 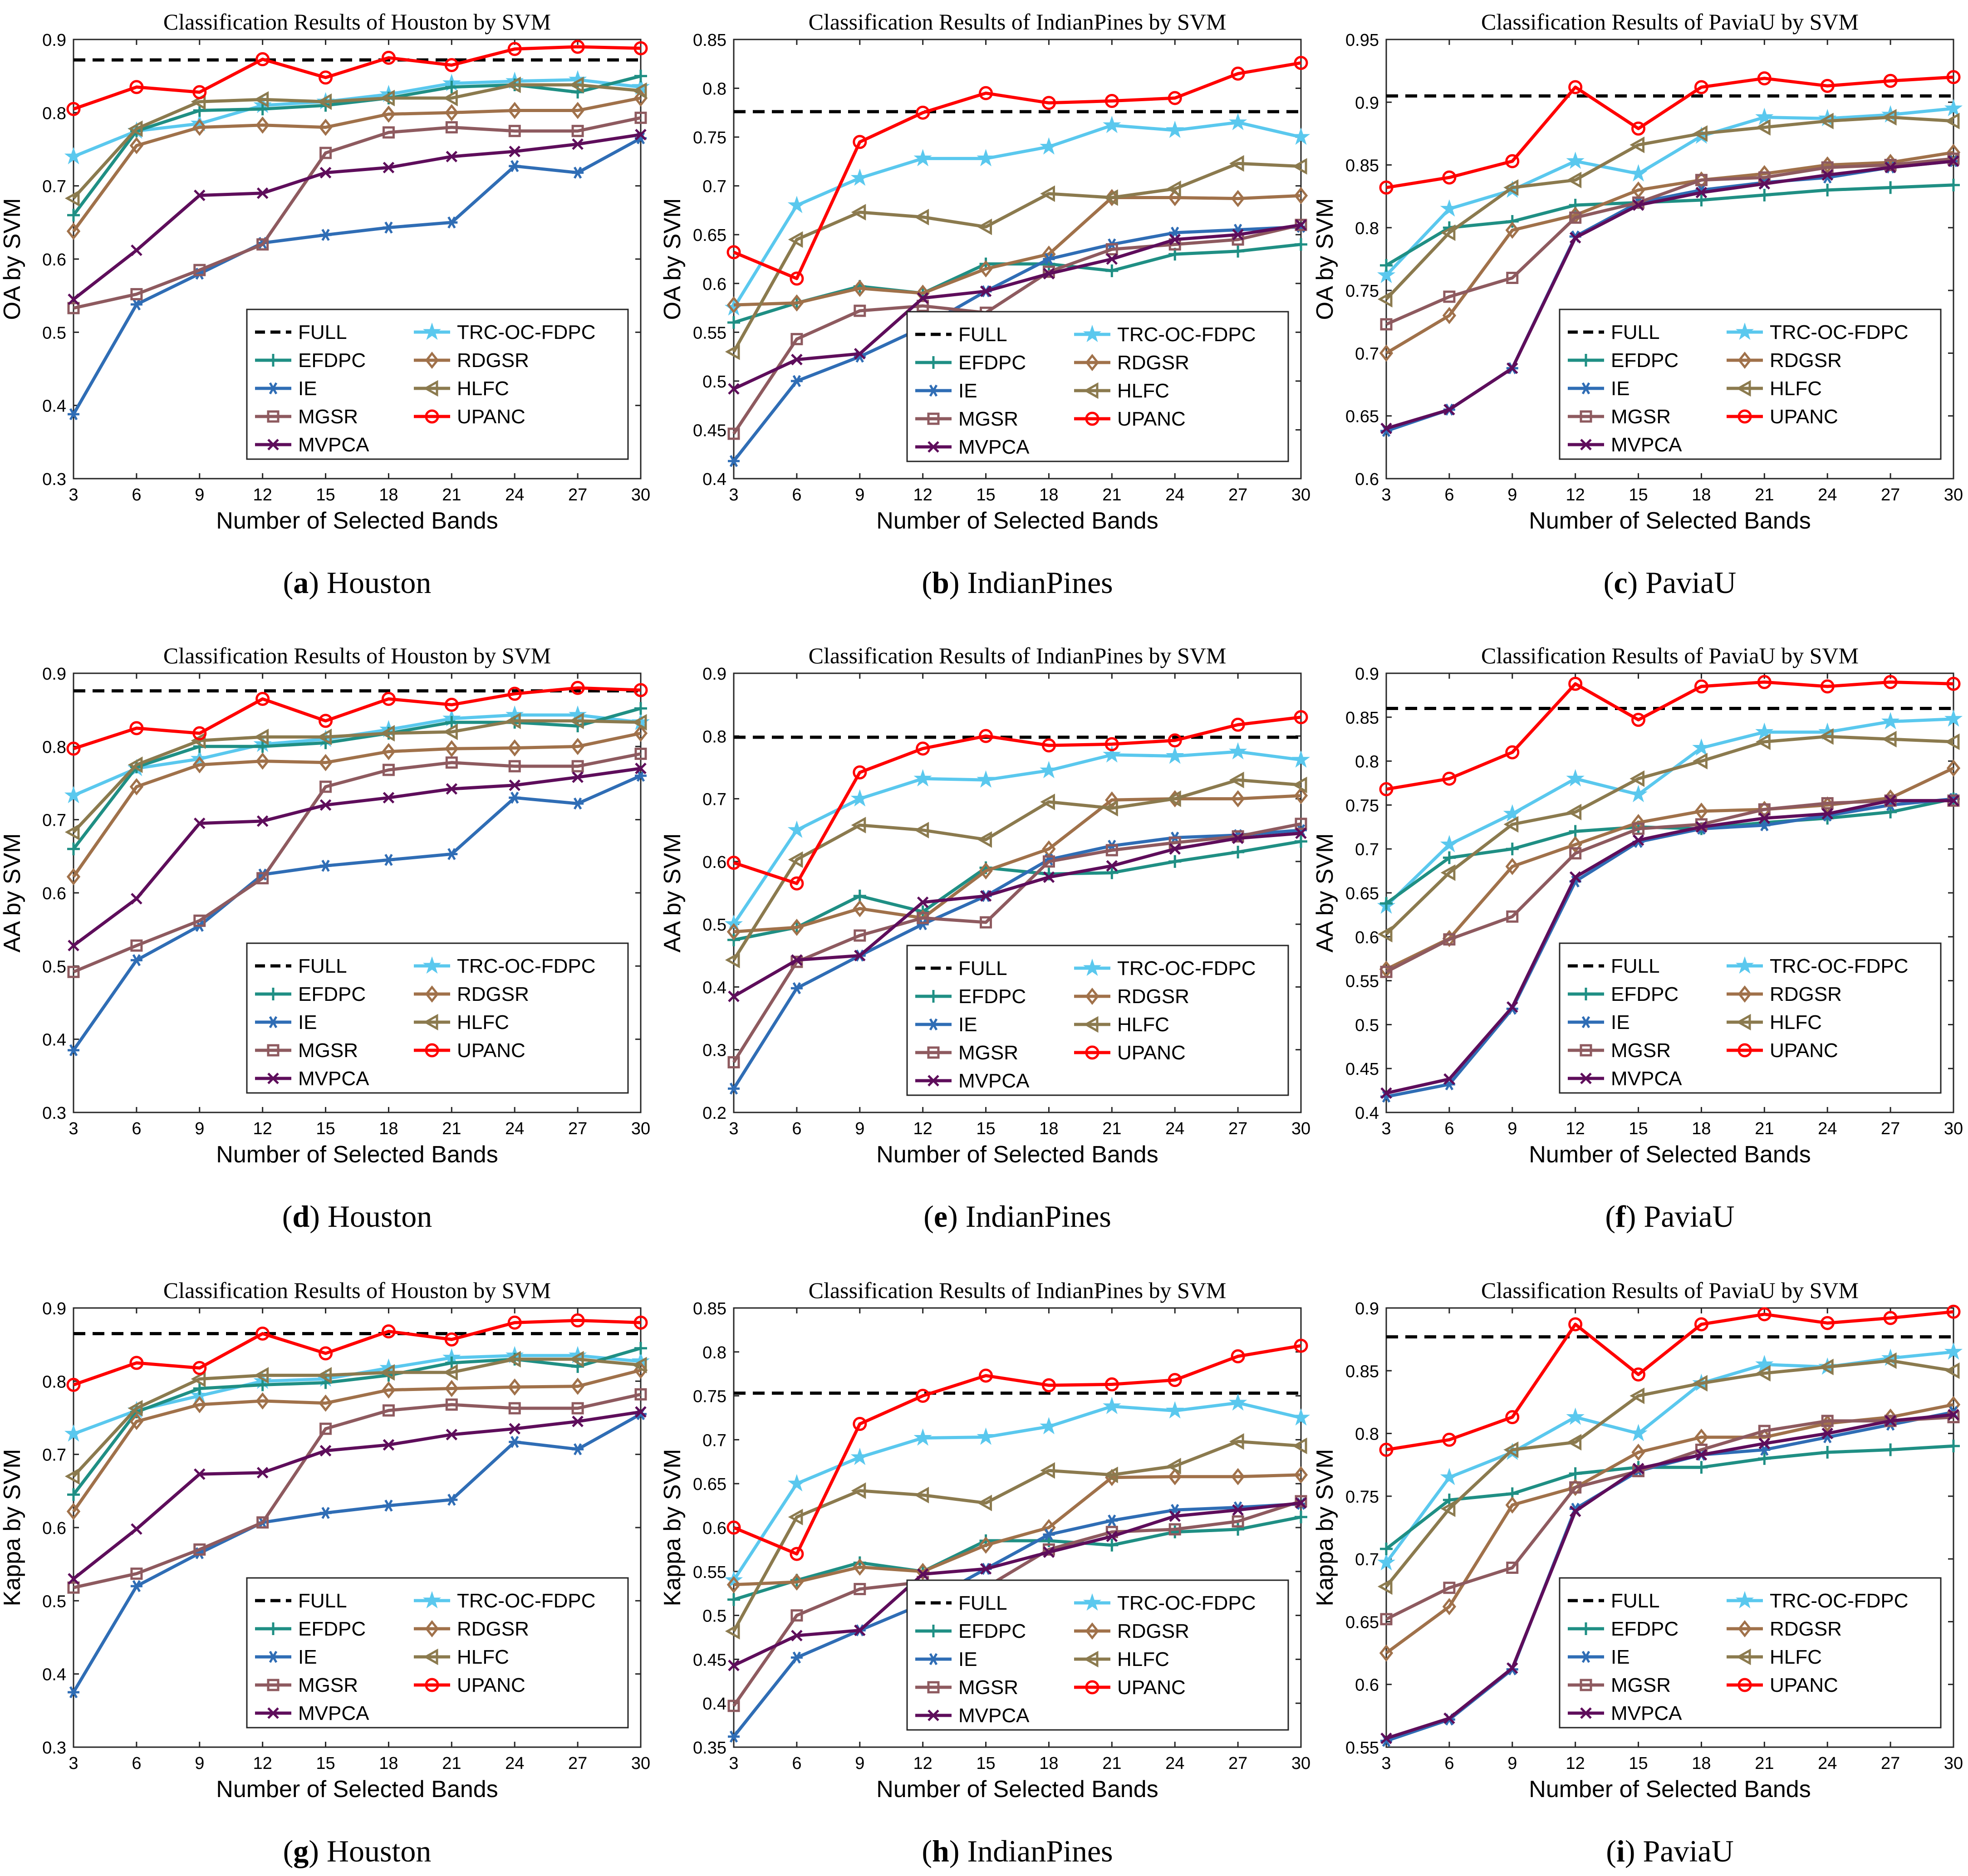 What do you see at coordinates (1620, 1851) in the screenshot?
I see `caption-letter: i` at bounding box center [1620, 1851].